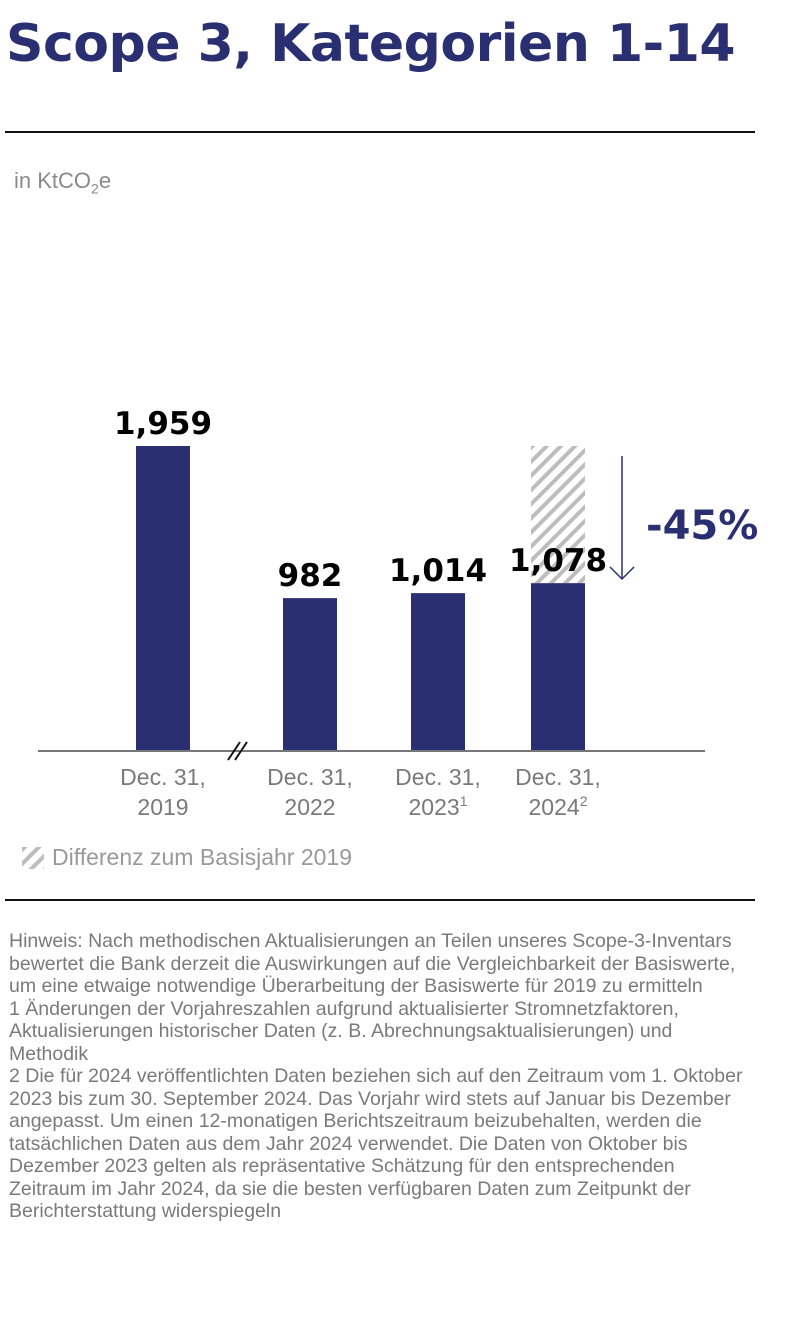  I want to click on baseline-difference-hatch, so click(558, 515).